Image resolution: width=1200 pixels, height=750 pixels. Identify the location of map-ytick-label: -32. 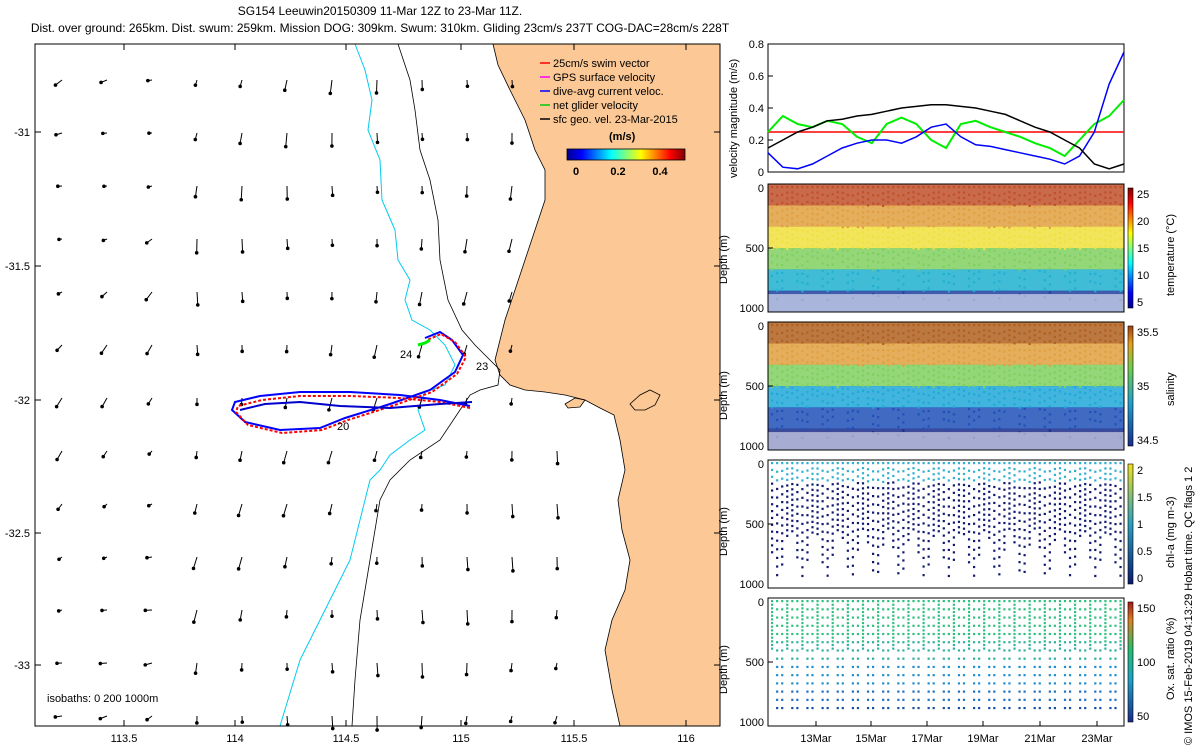
(22, 401).